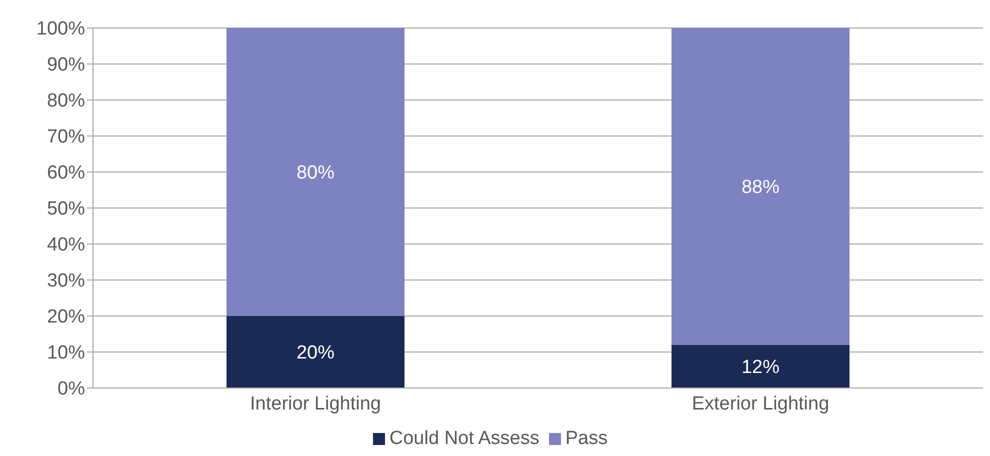  Describe the element at coordinates (586, 438) in the screenshot. I see `legend-label: Pass` at that location.